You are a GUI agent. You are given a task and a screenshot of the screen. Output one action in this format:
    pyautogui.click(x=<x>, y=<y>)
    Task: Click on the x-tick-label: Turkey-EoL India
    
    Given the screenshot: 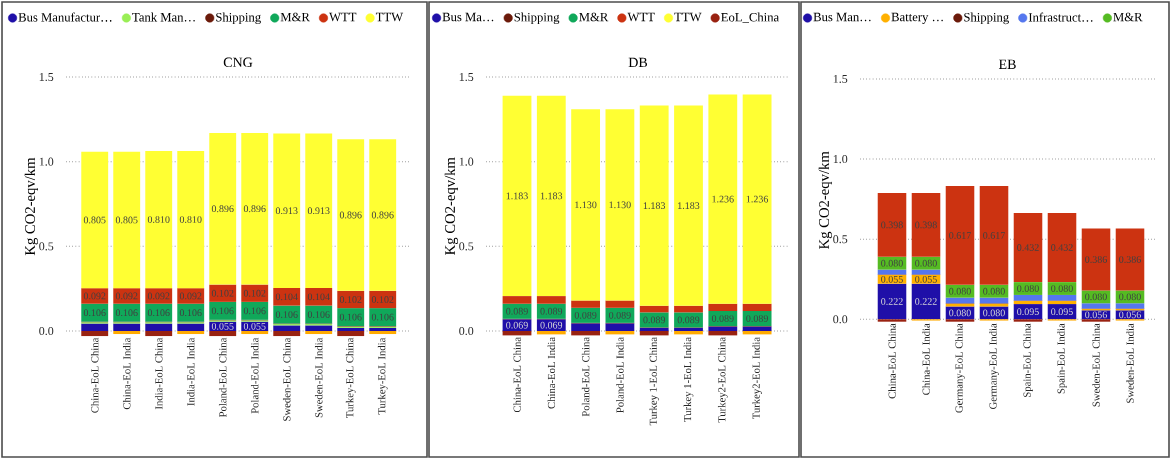 What is the action you would take?
    pyautogui.click(x=382, y=376)
    